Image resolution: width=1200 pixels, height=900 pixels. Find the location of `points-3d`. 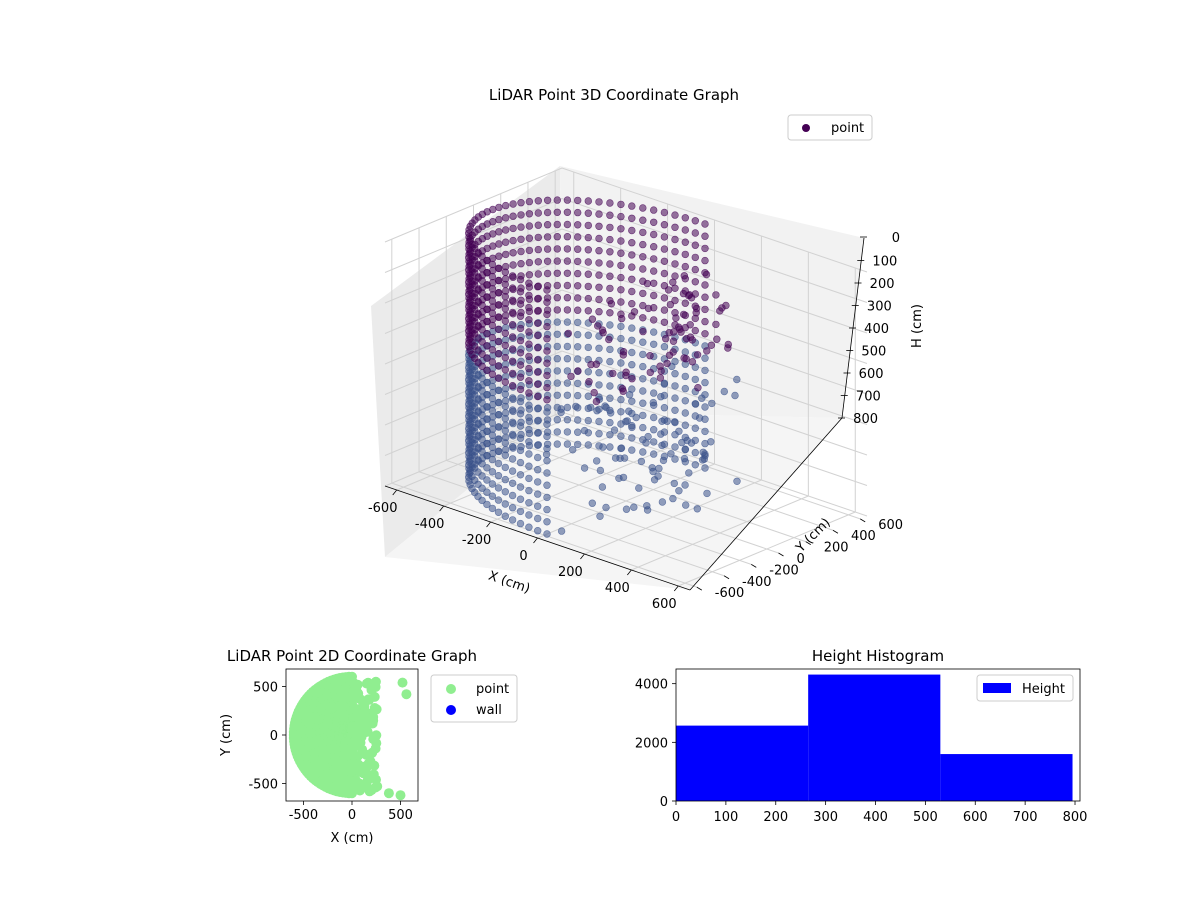

points-3d is located at coordinates (603, 367).